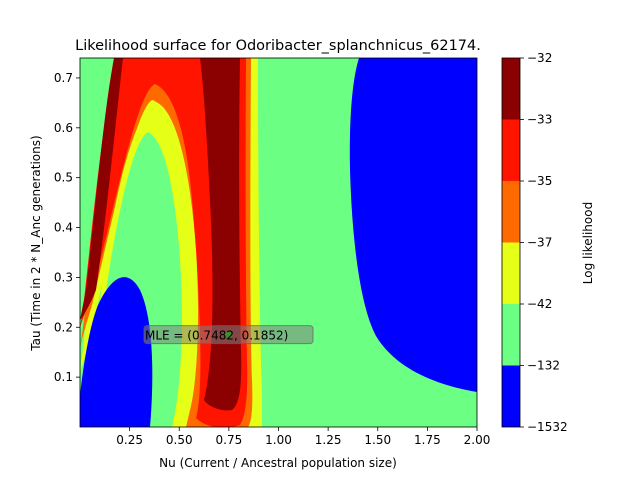  What do you see at coordinates (539, 304) in the screenshot?
I see `colorbar-tick-label: −42` at bounding box center [539, 304].